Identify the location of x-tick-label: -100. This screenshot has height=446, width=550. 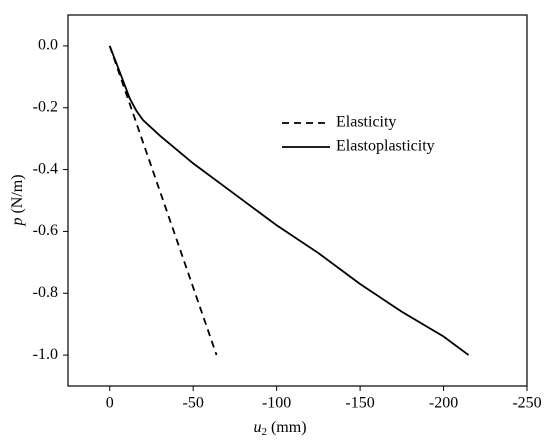
(276, 403).